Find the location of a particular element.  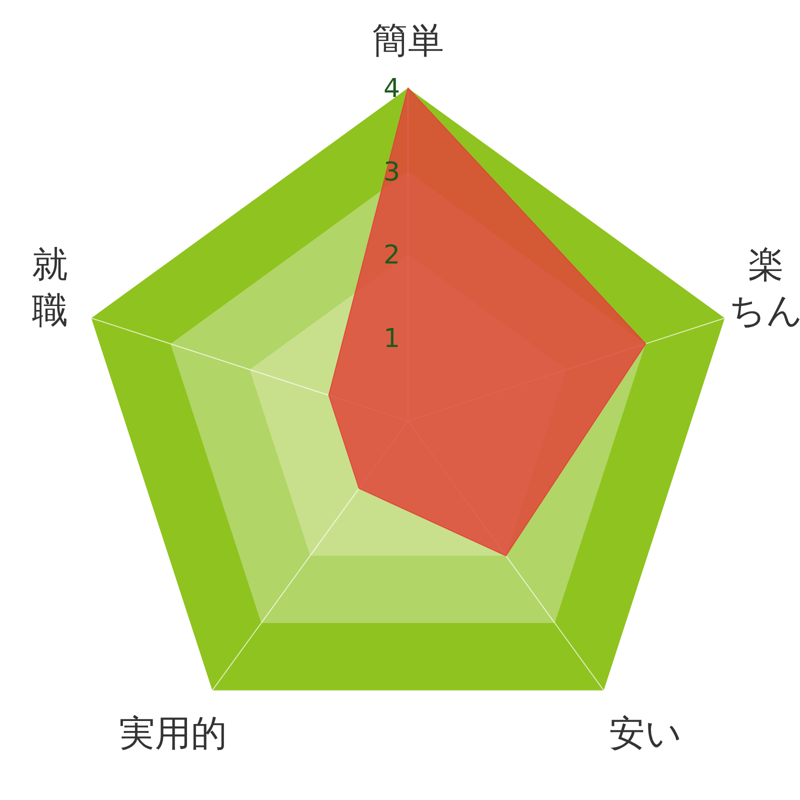

y-tick-label: 4 is located at coordinates (391, 89).